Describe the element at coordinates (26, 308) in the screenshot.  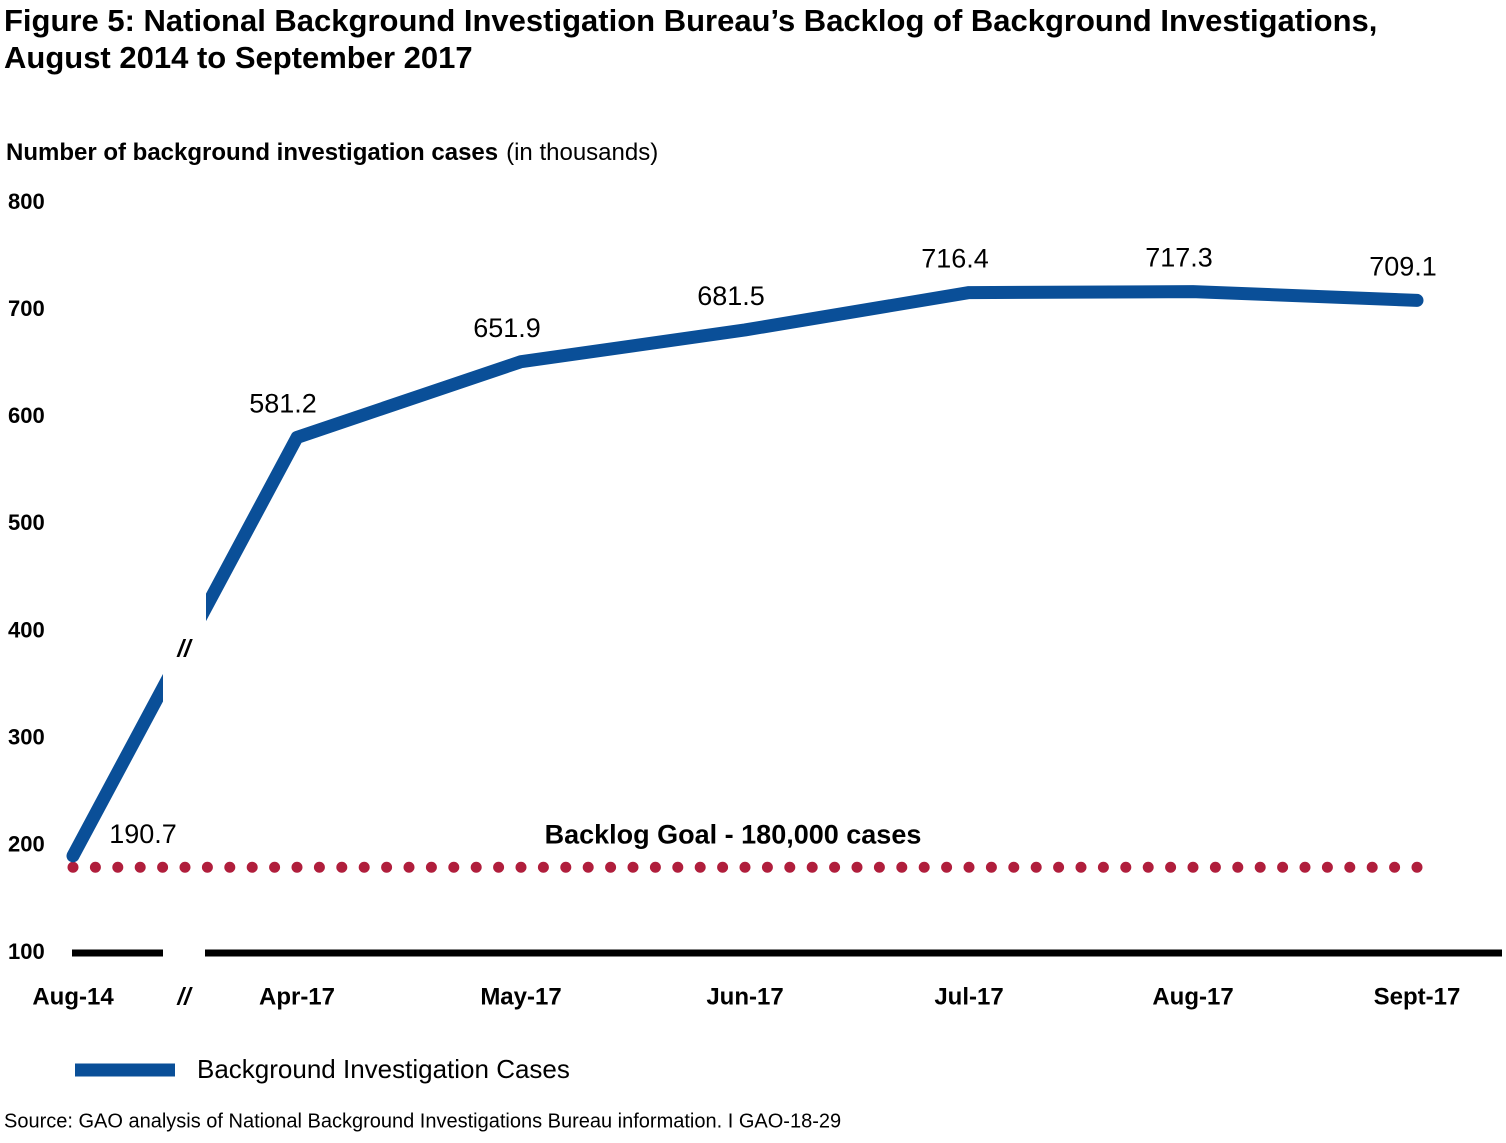
I see `y-tick-label: 700` at that location.